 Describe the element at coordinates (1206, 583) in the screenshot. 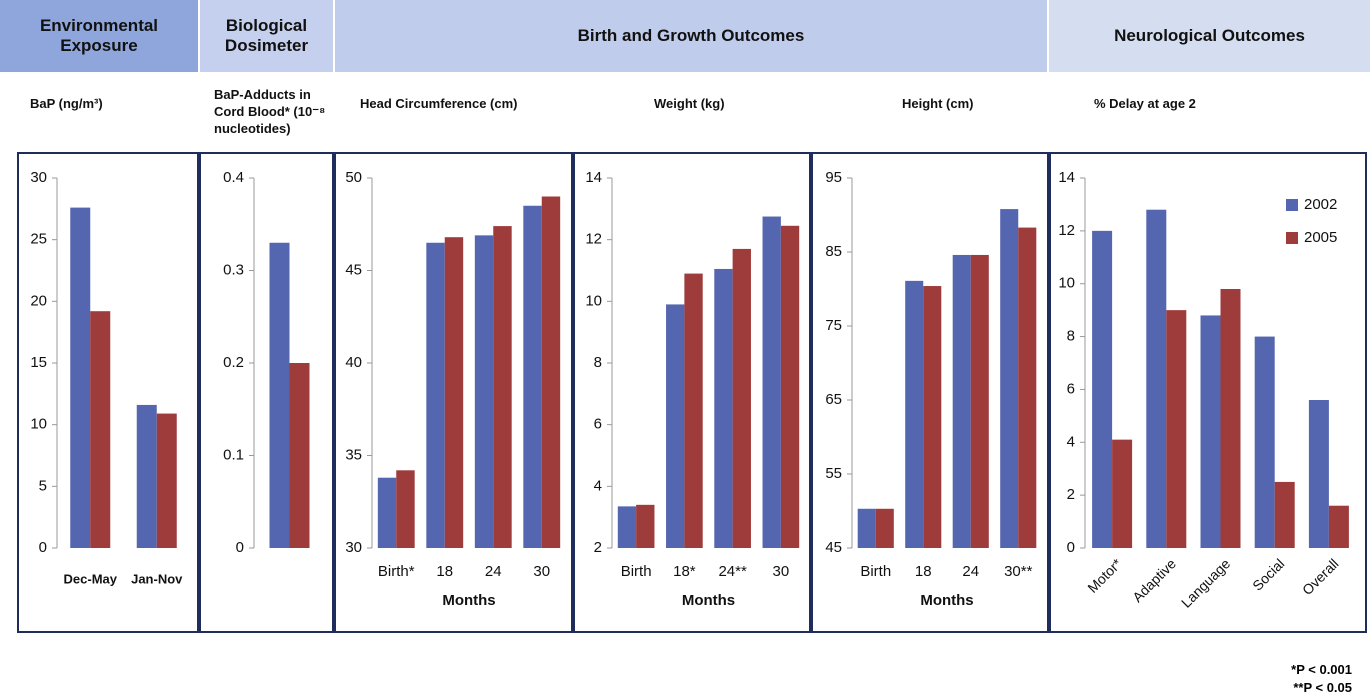

I see `x-tick-label: Language` at that location.